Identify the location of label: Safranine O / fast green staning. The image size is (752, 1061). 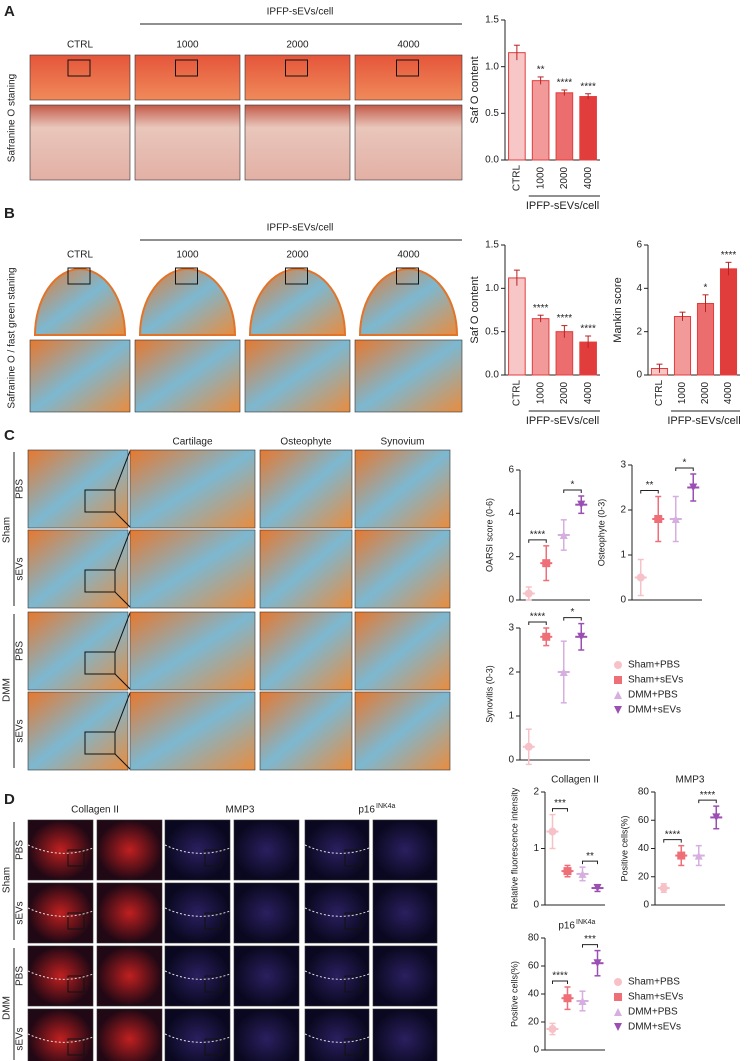
(12, 337).